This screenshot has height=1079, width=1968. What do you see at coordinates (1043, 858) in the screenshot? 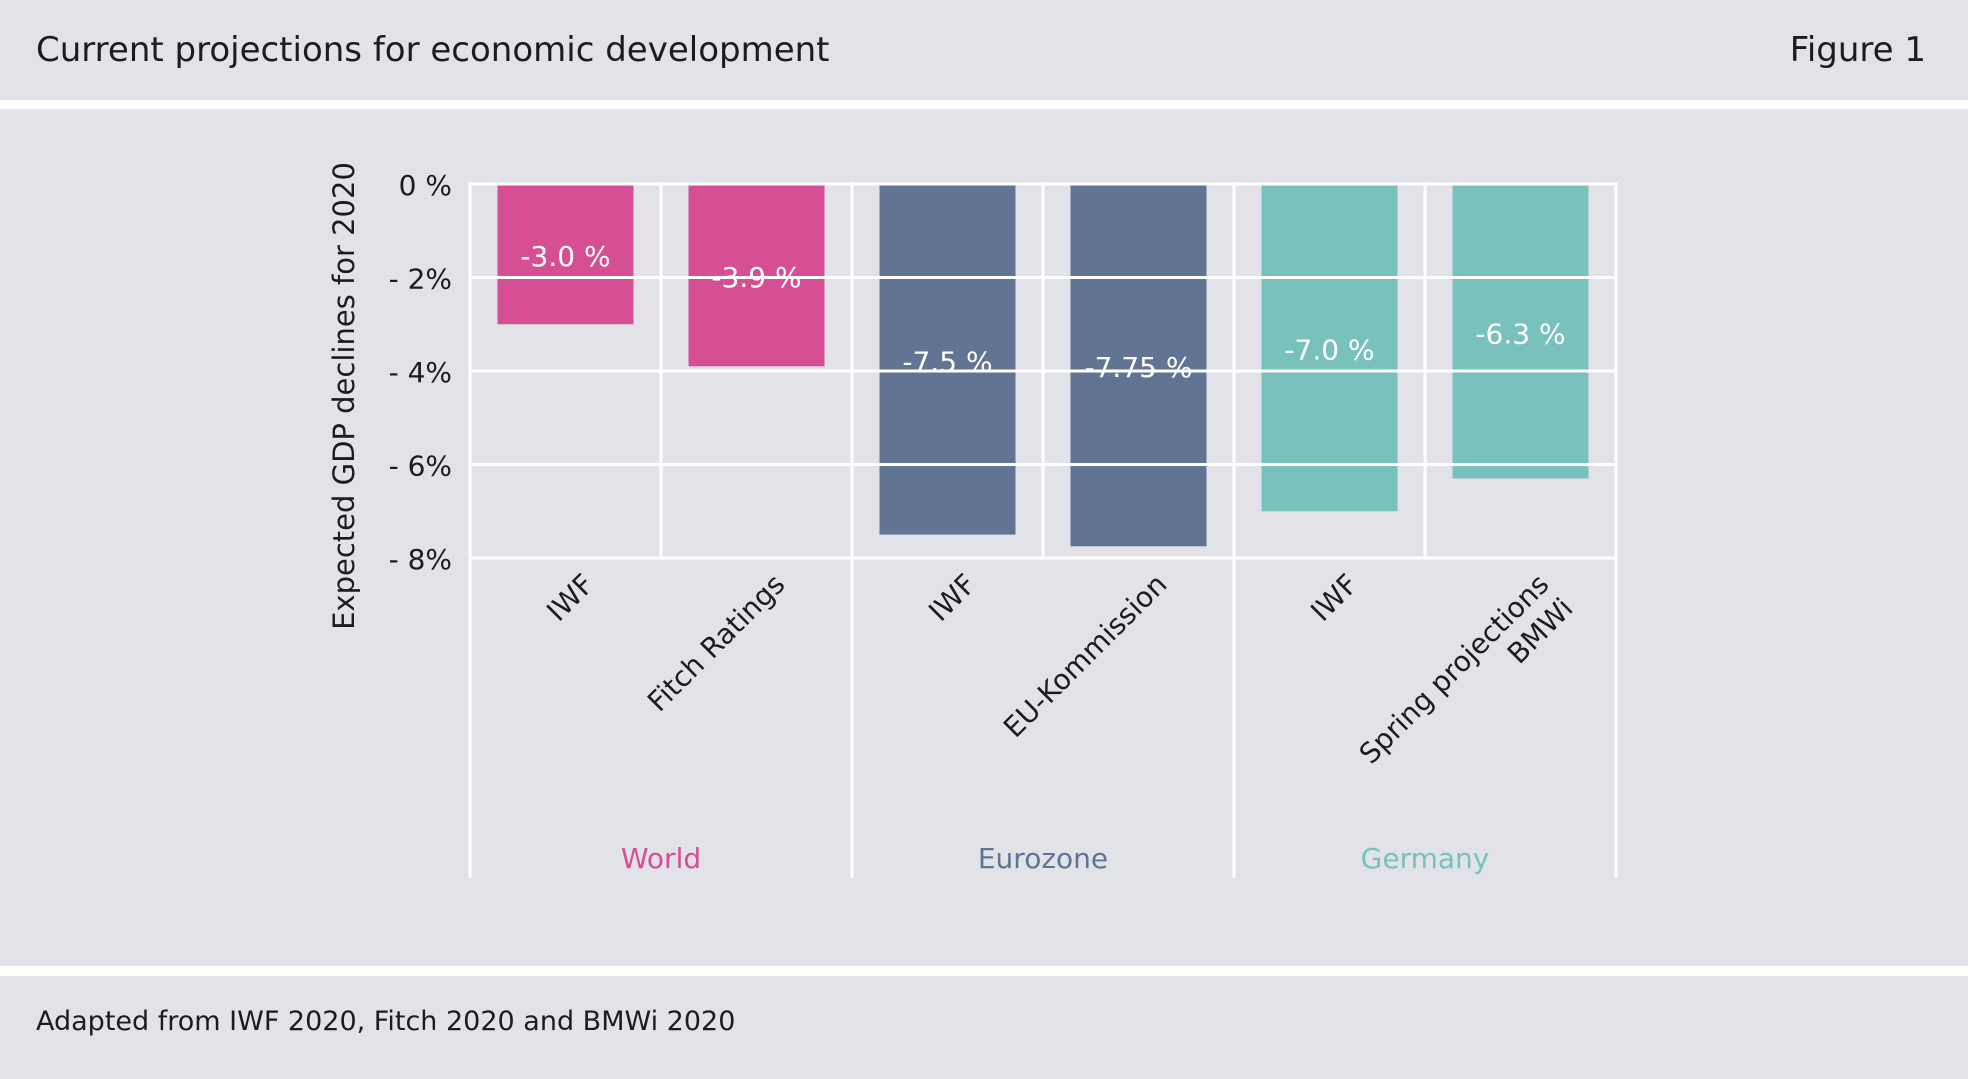
I see `group-label-eurozone: Eurozone` at bounding box center [1043, 858].